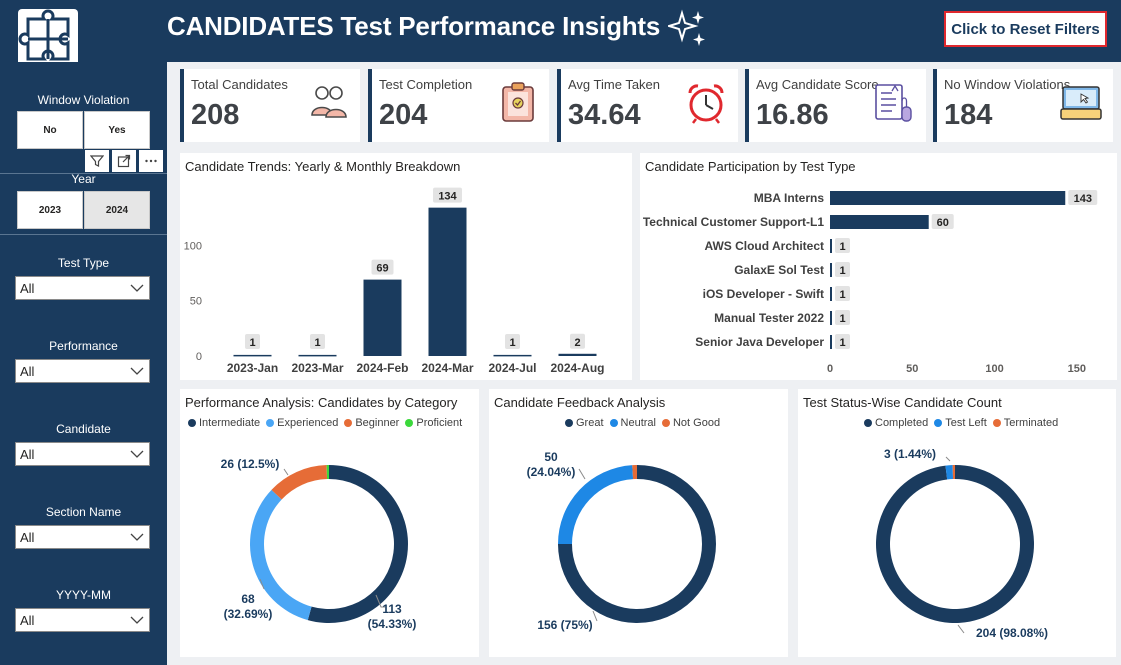 This screenshot has height=665, width=1121. Describe the element at coordinates (27, 620) in the screenshot. I see `yyyy-mm-value: All` at that location.